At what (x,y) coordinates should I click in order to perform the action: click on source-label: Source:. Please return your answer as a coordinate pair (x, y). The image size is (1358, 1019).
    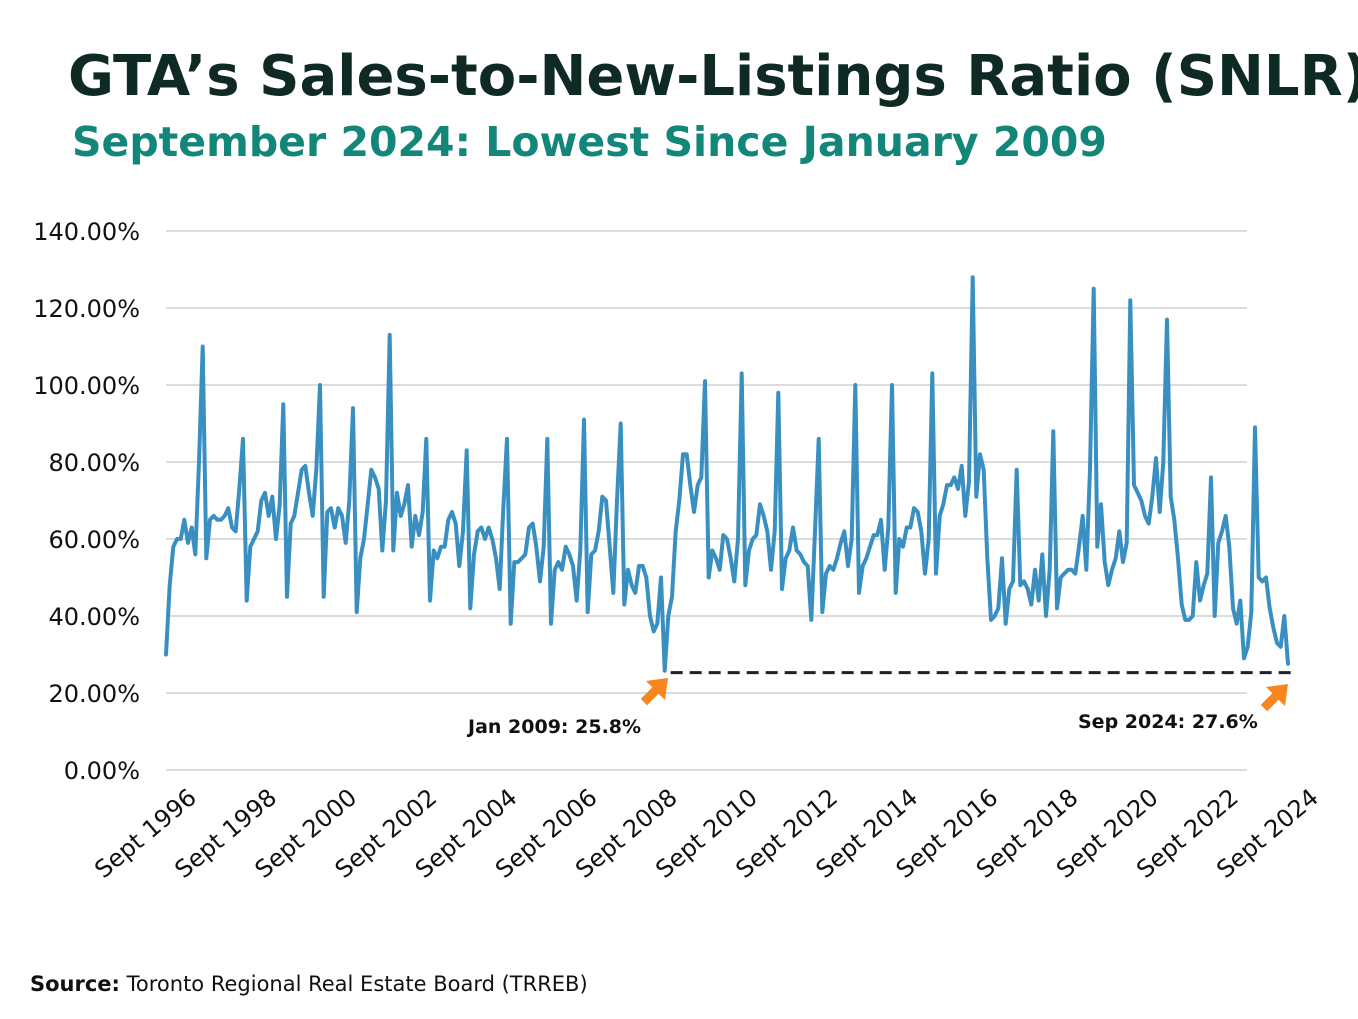
    Looking at the image, I should click on (75, 984).